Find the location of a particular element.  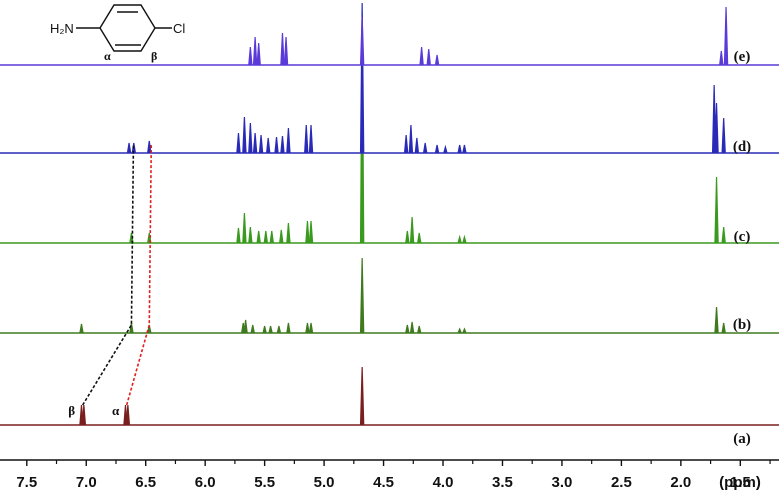

x-tick-label: 6.5 is located at coordinates (145, 482).